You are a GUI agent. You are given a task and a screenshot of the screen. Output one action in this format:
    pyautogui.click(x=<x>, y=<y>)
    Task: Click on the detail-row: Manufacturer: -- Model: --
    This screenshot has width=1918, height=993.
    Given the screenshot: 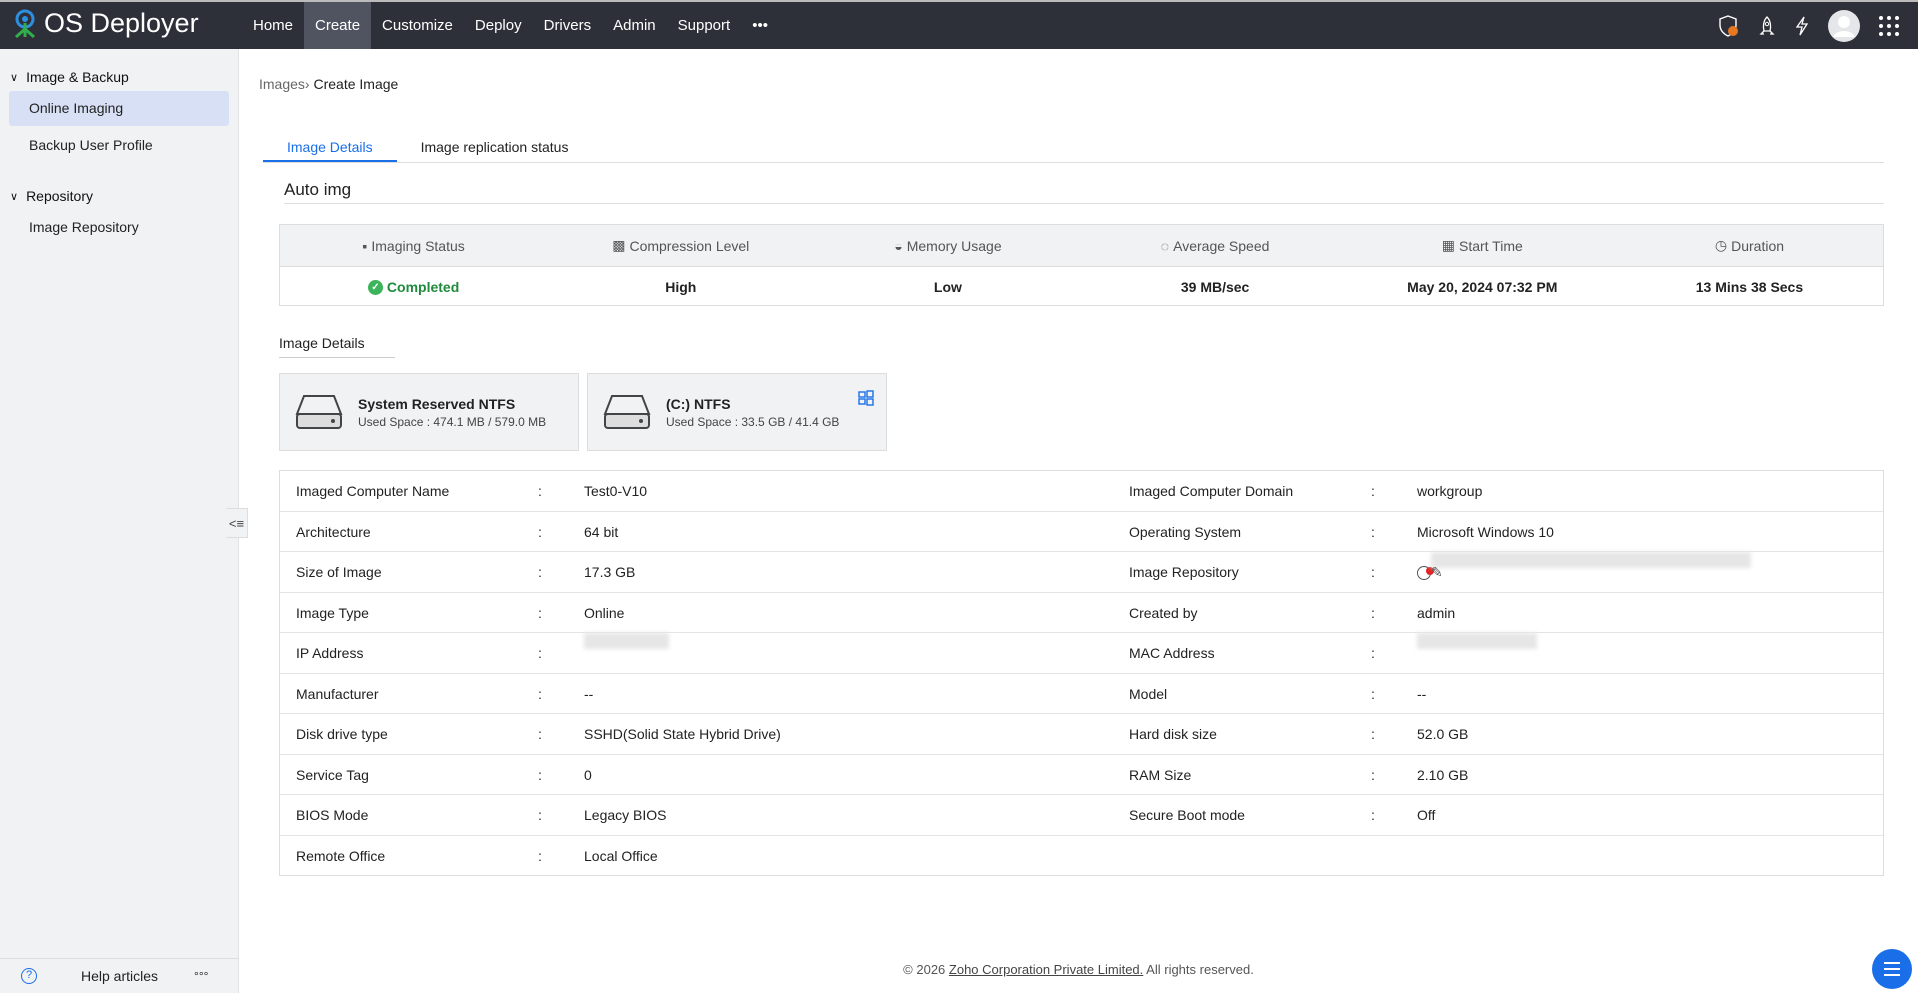 What is the action you would take?
    pyautogui.click(x=1081, y=694)
    